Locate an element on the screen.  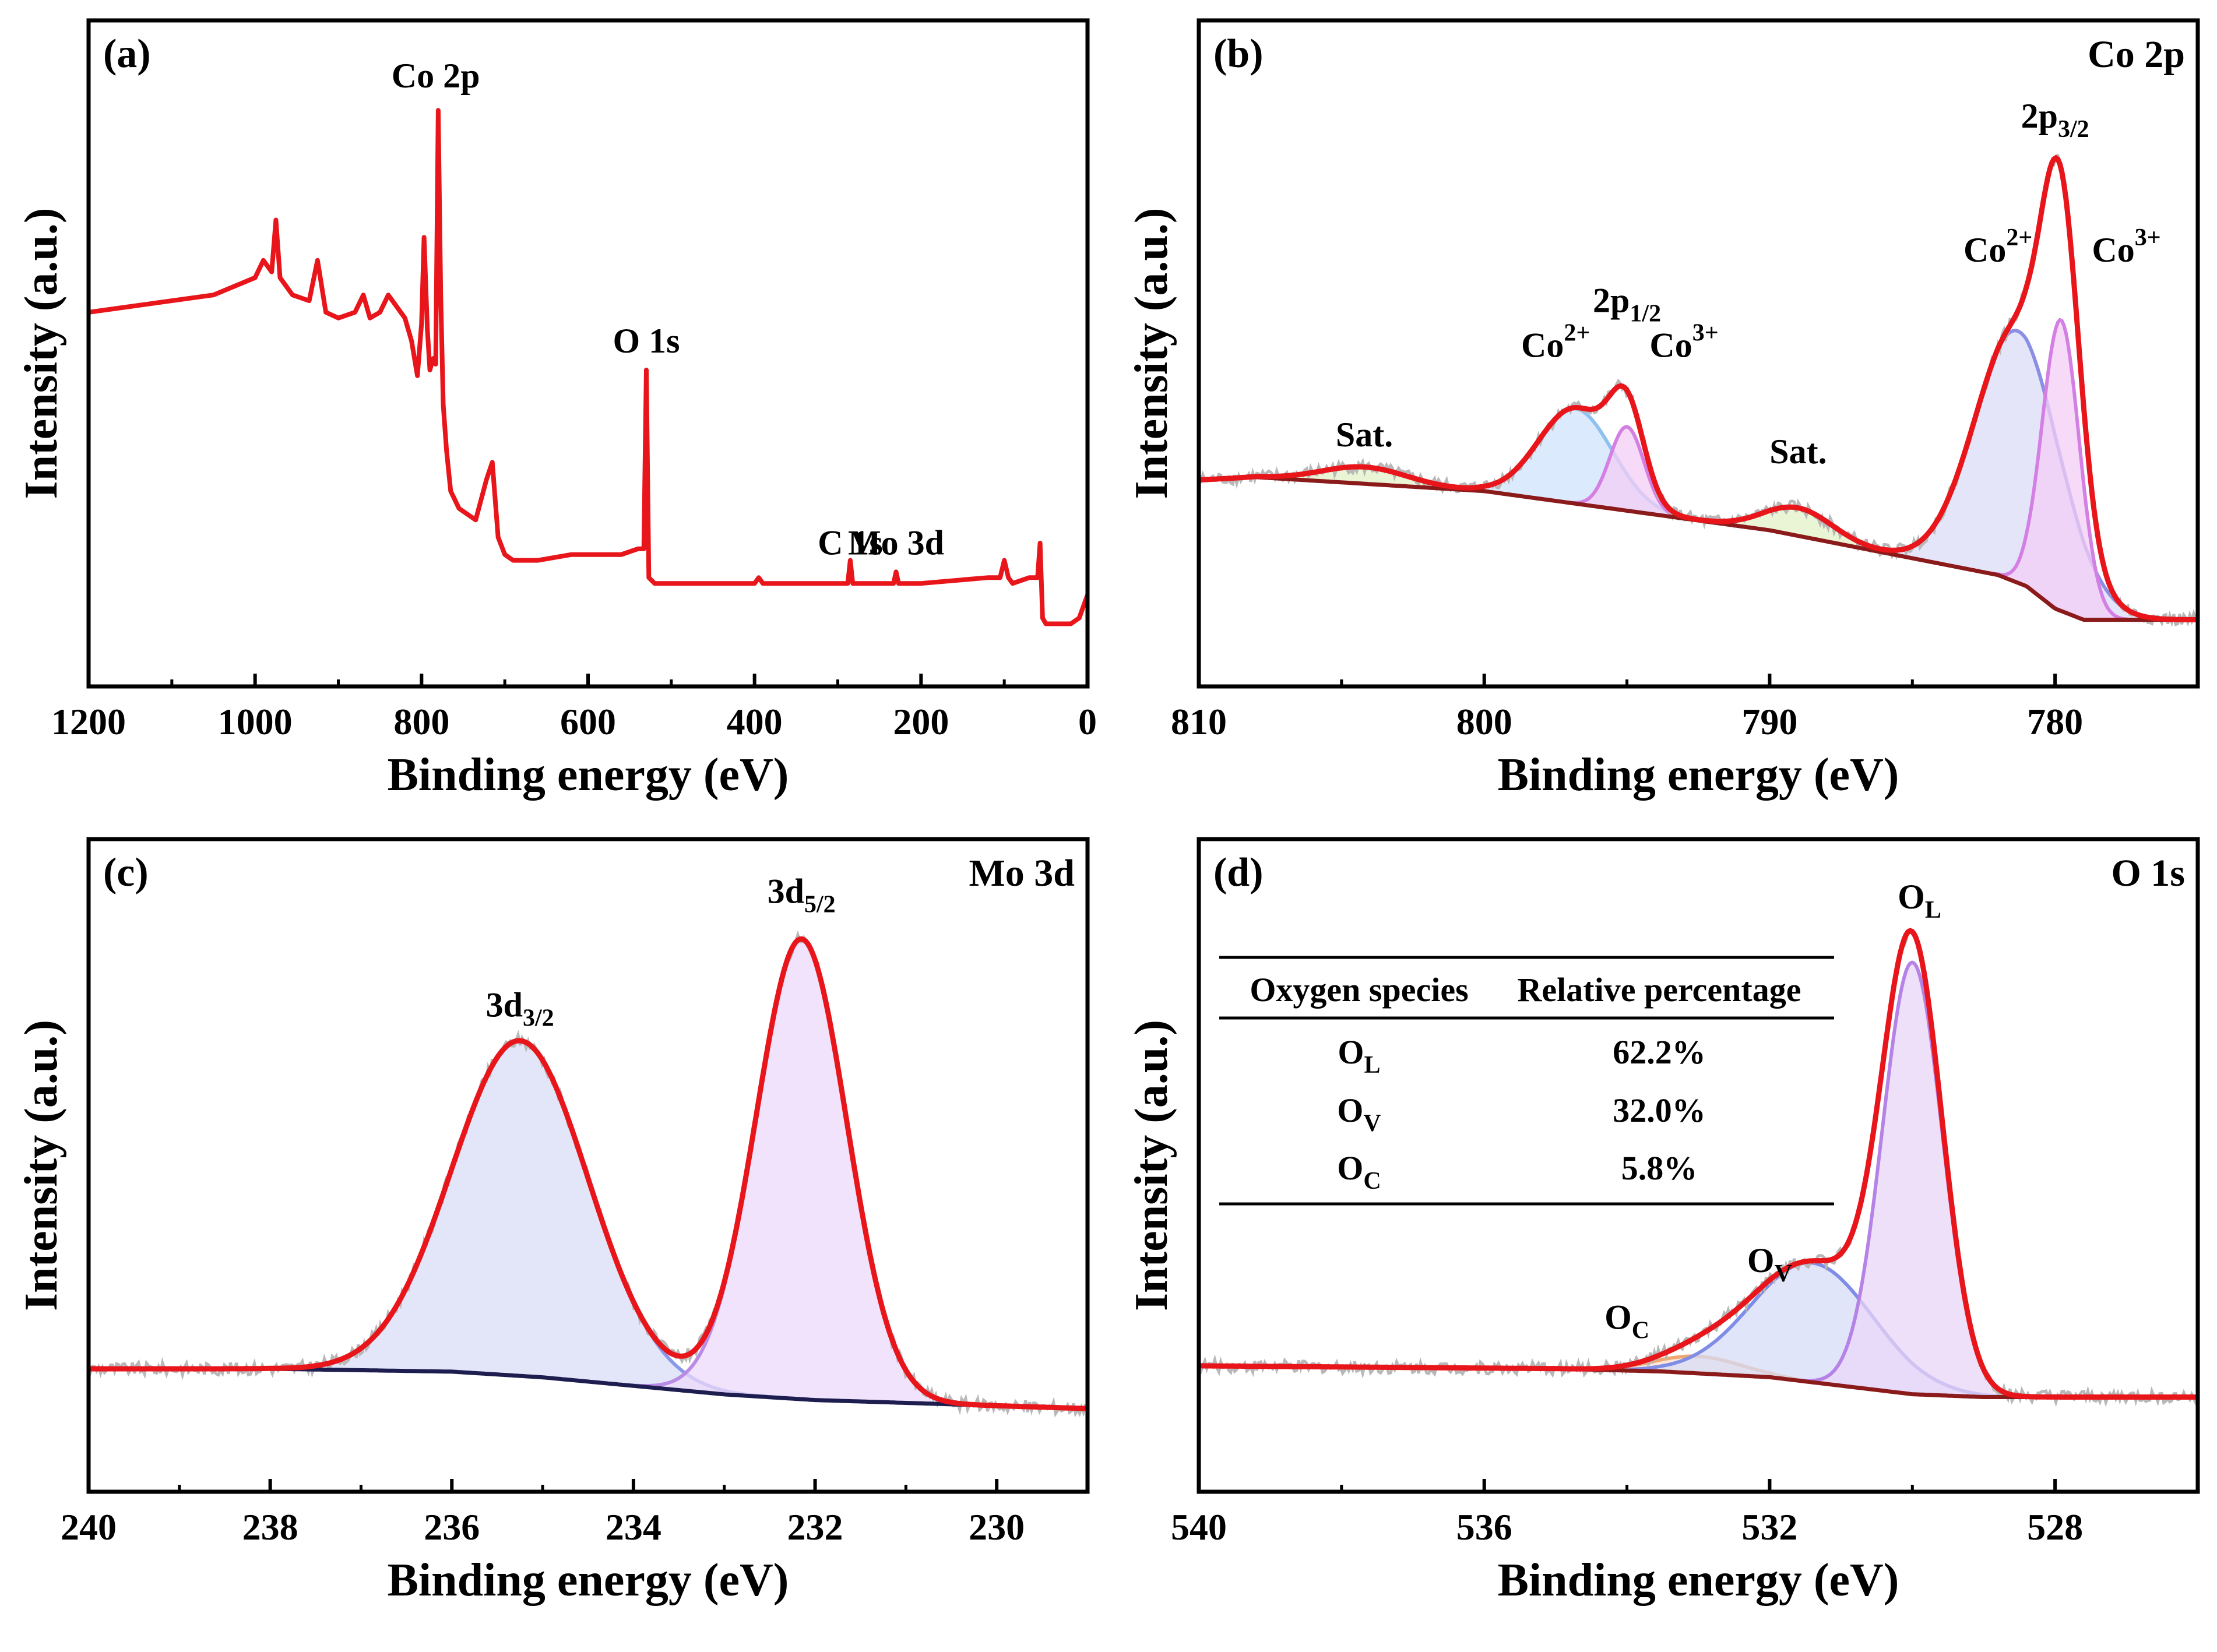
table-cell-percentage: 5.8% is located at coordinates (1660, 1168).